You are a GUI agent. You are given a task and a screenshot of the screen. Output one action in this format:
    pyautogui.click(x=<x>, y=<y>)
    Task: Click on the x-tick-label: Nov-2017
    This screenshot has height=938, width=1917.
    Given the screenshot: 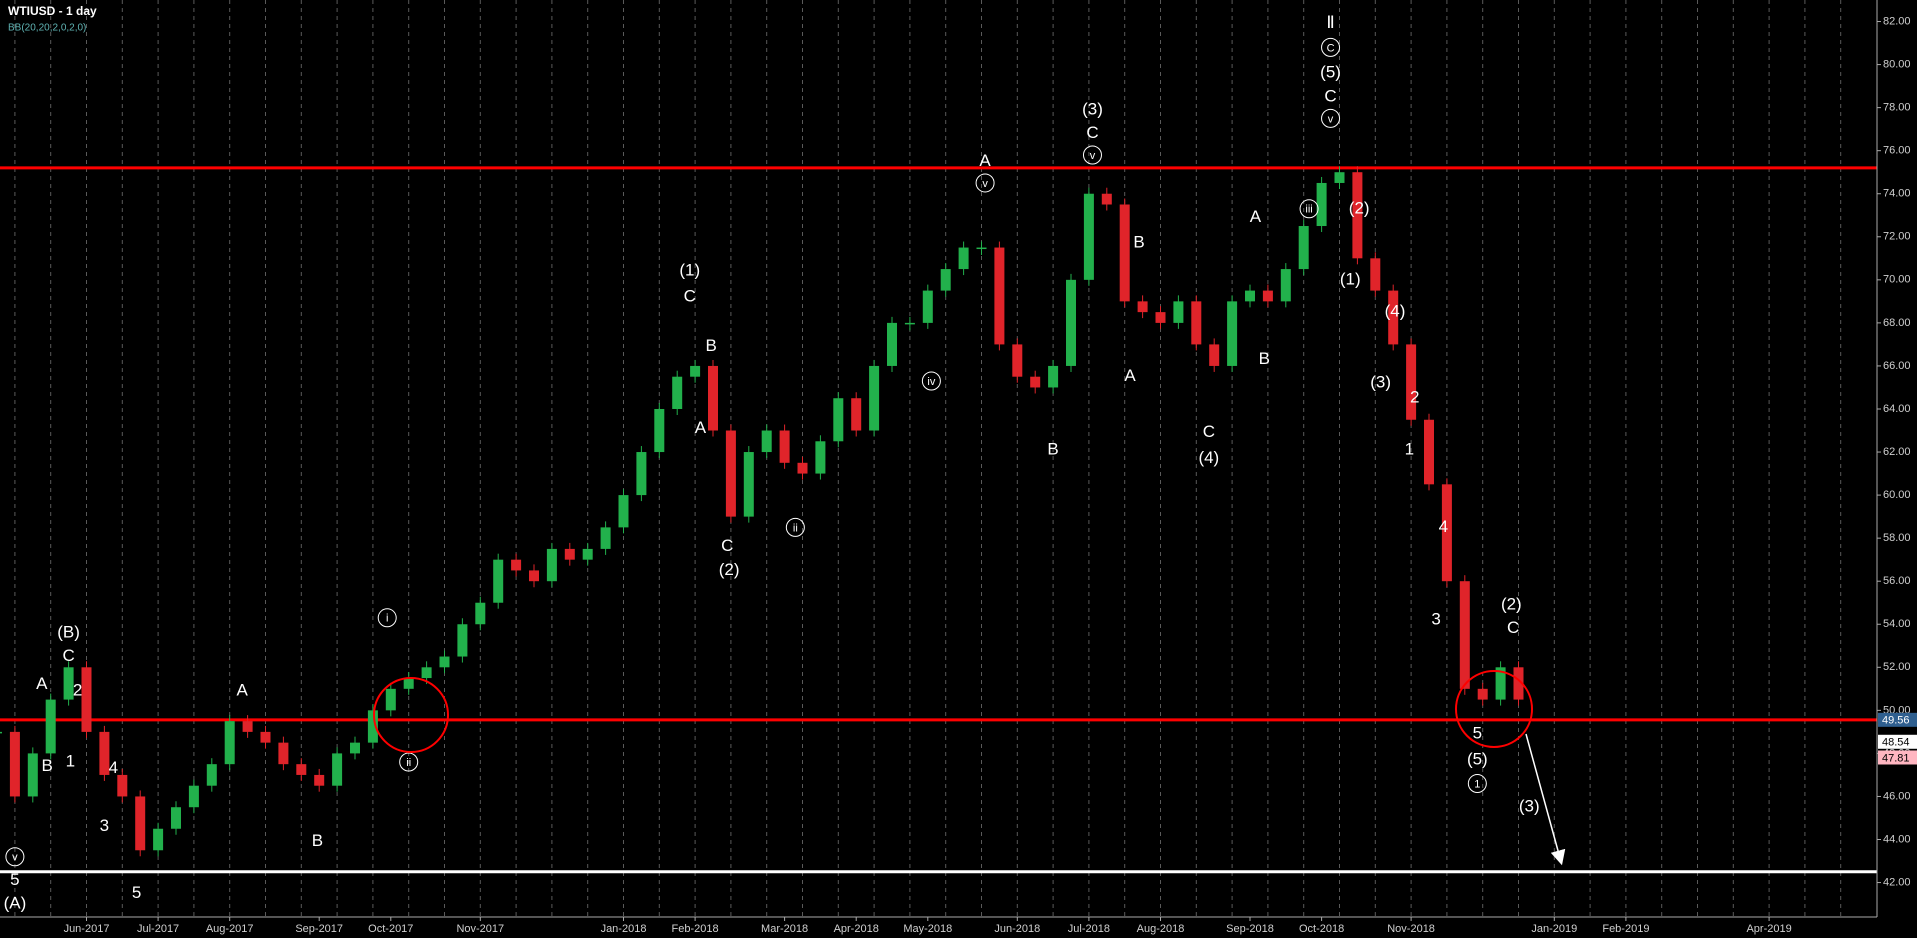 What is the action you would take?
    pyautogui.click(x=480, y=929)
    